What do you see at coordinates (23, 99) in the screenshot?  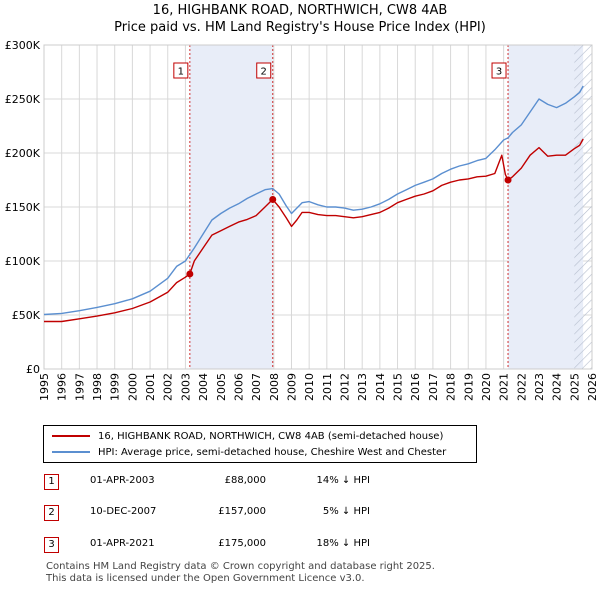 I see `y-tick-label: £250K` at bounding box center [23, 99].